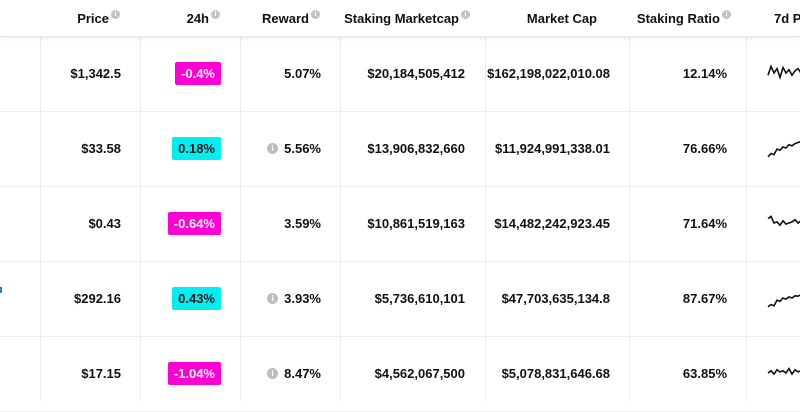 The image size is (800, 412). Describe the element at coordinates (80, 18) in the screenshot. I see `column-header-price: Price i` at that location.